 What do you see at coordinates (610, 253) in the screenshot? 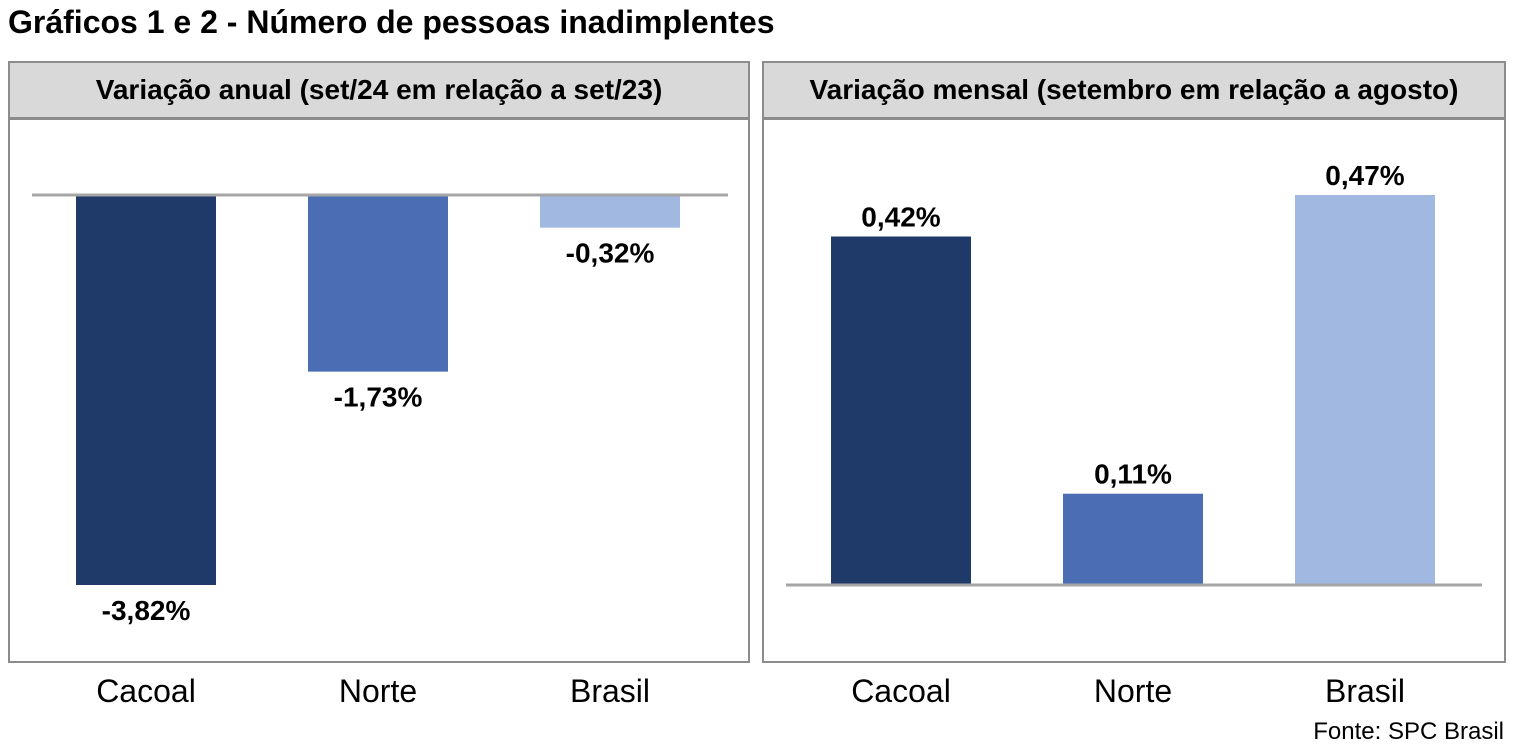
I see `annual-data-label-brasil: -0,32%` at bounding box center [610, 253].